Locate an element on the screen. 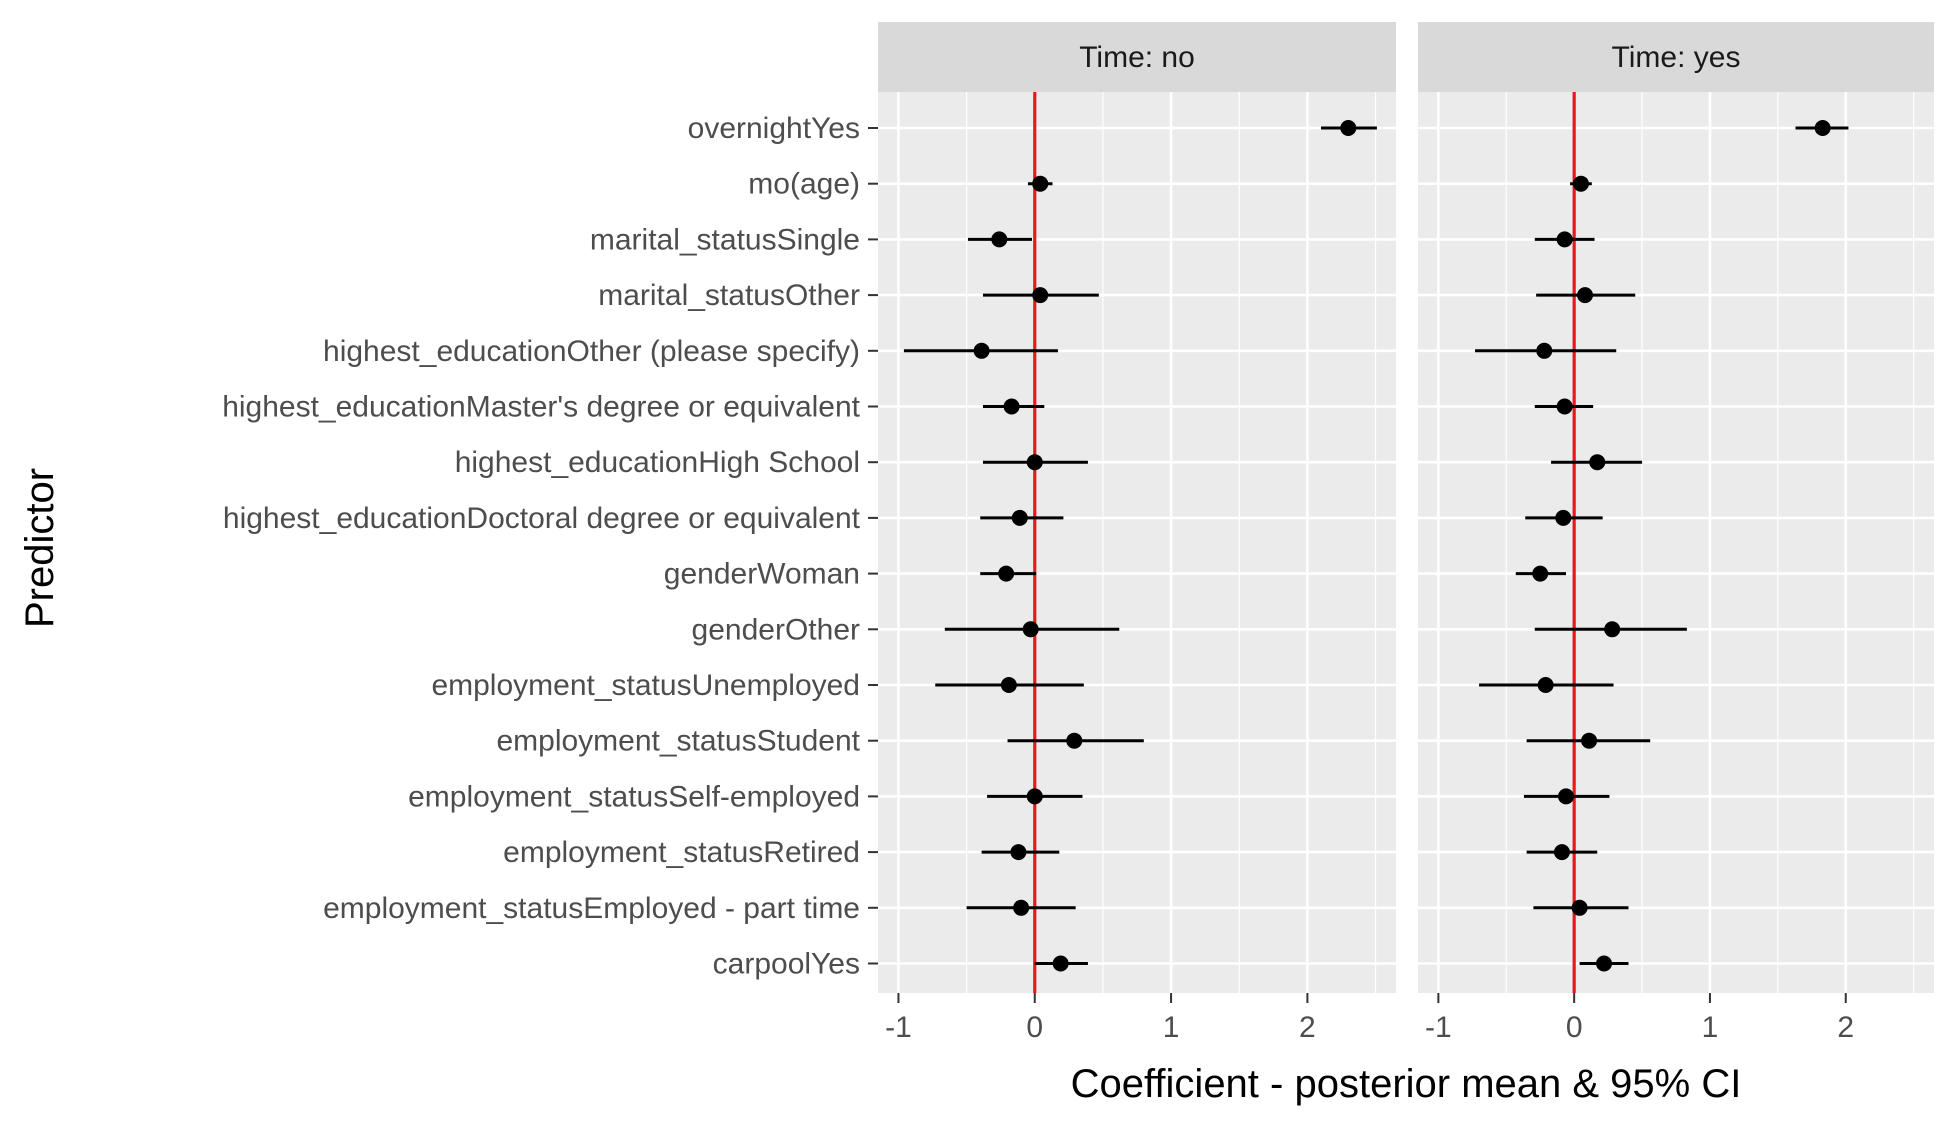 This screenshot has height=1125, width=1950. y-tick-label: employment_statusRetired is located at coordinates (681, 852).